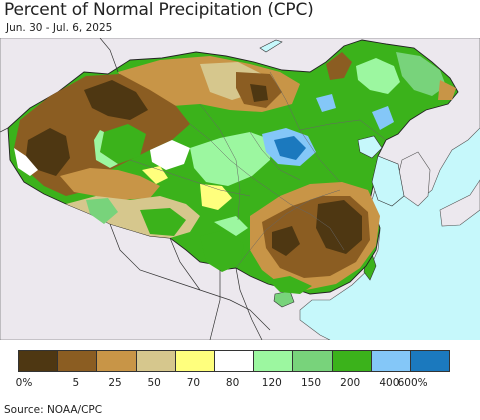  I want to click on legend: 0% 5 25 50 70 80 120 150 200 400 600%, so click(240, 371).